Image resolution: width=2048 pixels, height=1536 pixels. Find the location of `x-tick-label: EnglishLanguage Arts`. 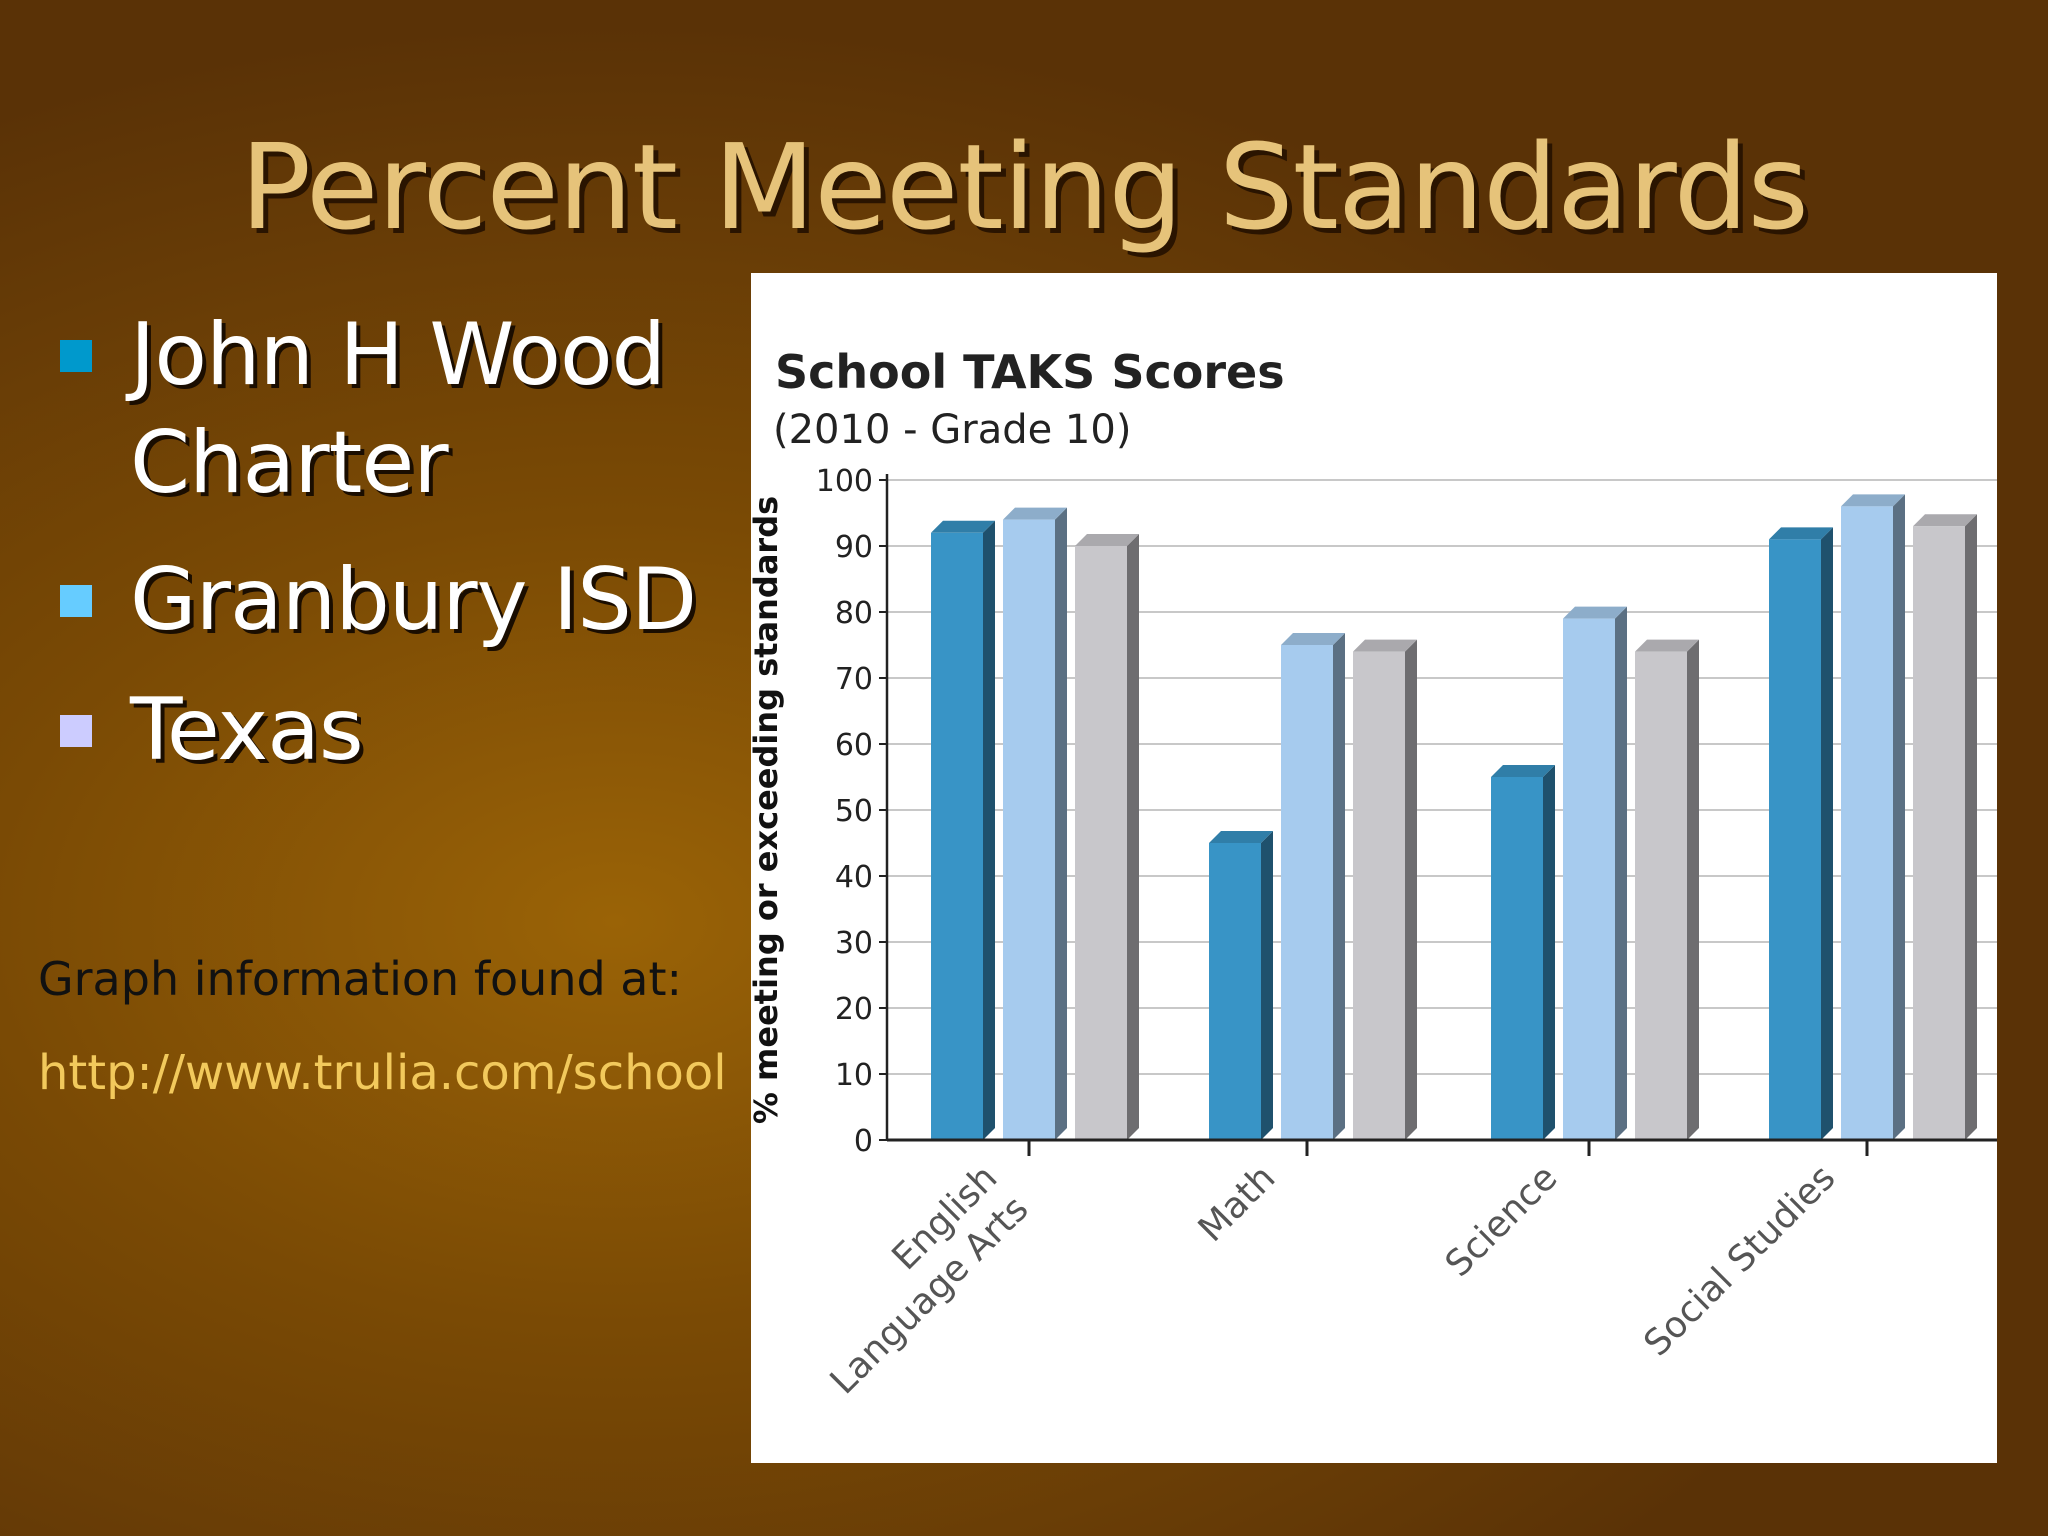

x-tick-label: EnglishLanguage Arts is located at coordinates (914, 1279).